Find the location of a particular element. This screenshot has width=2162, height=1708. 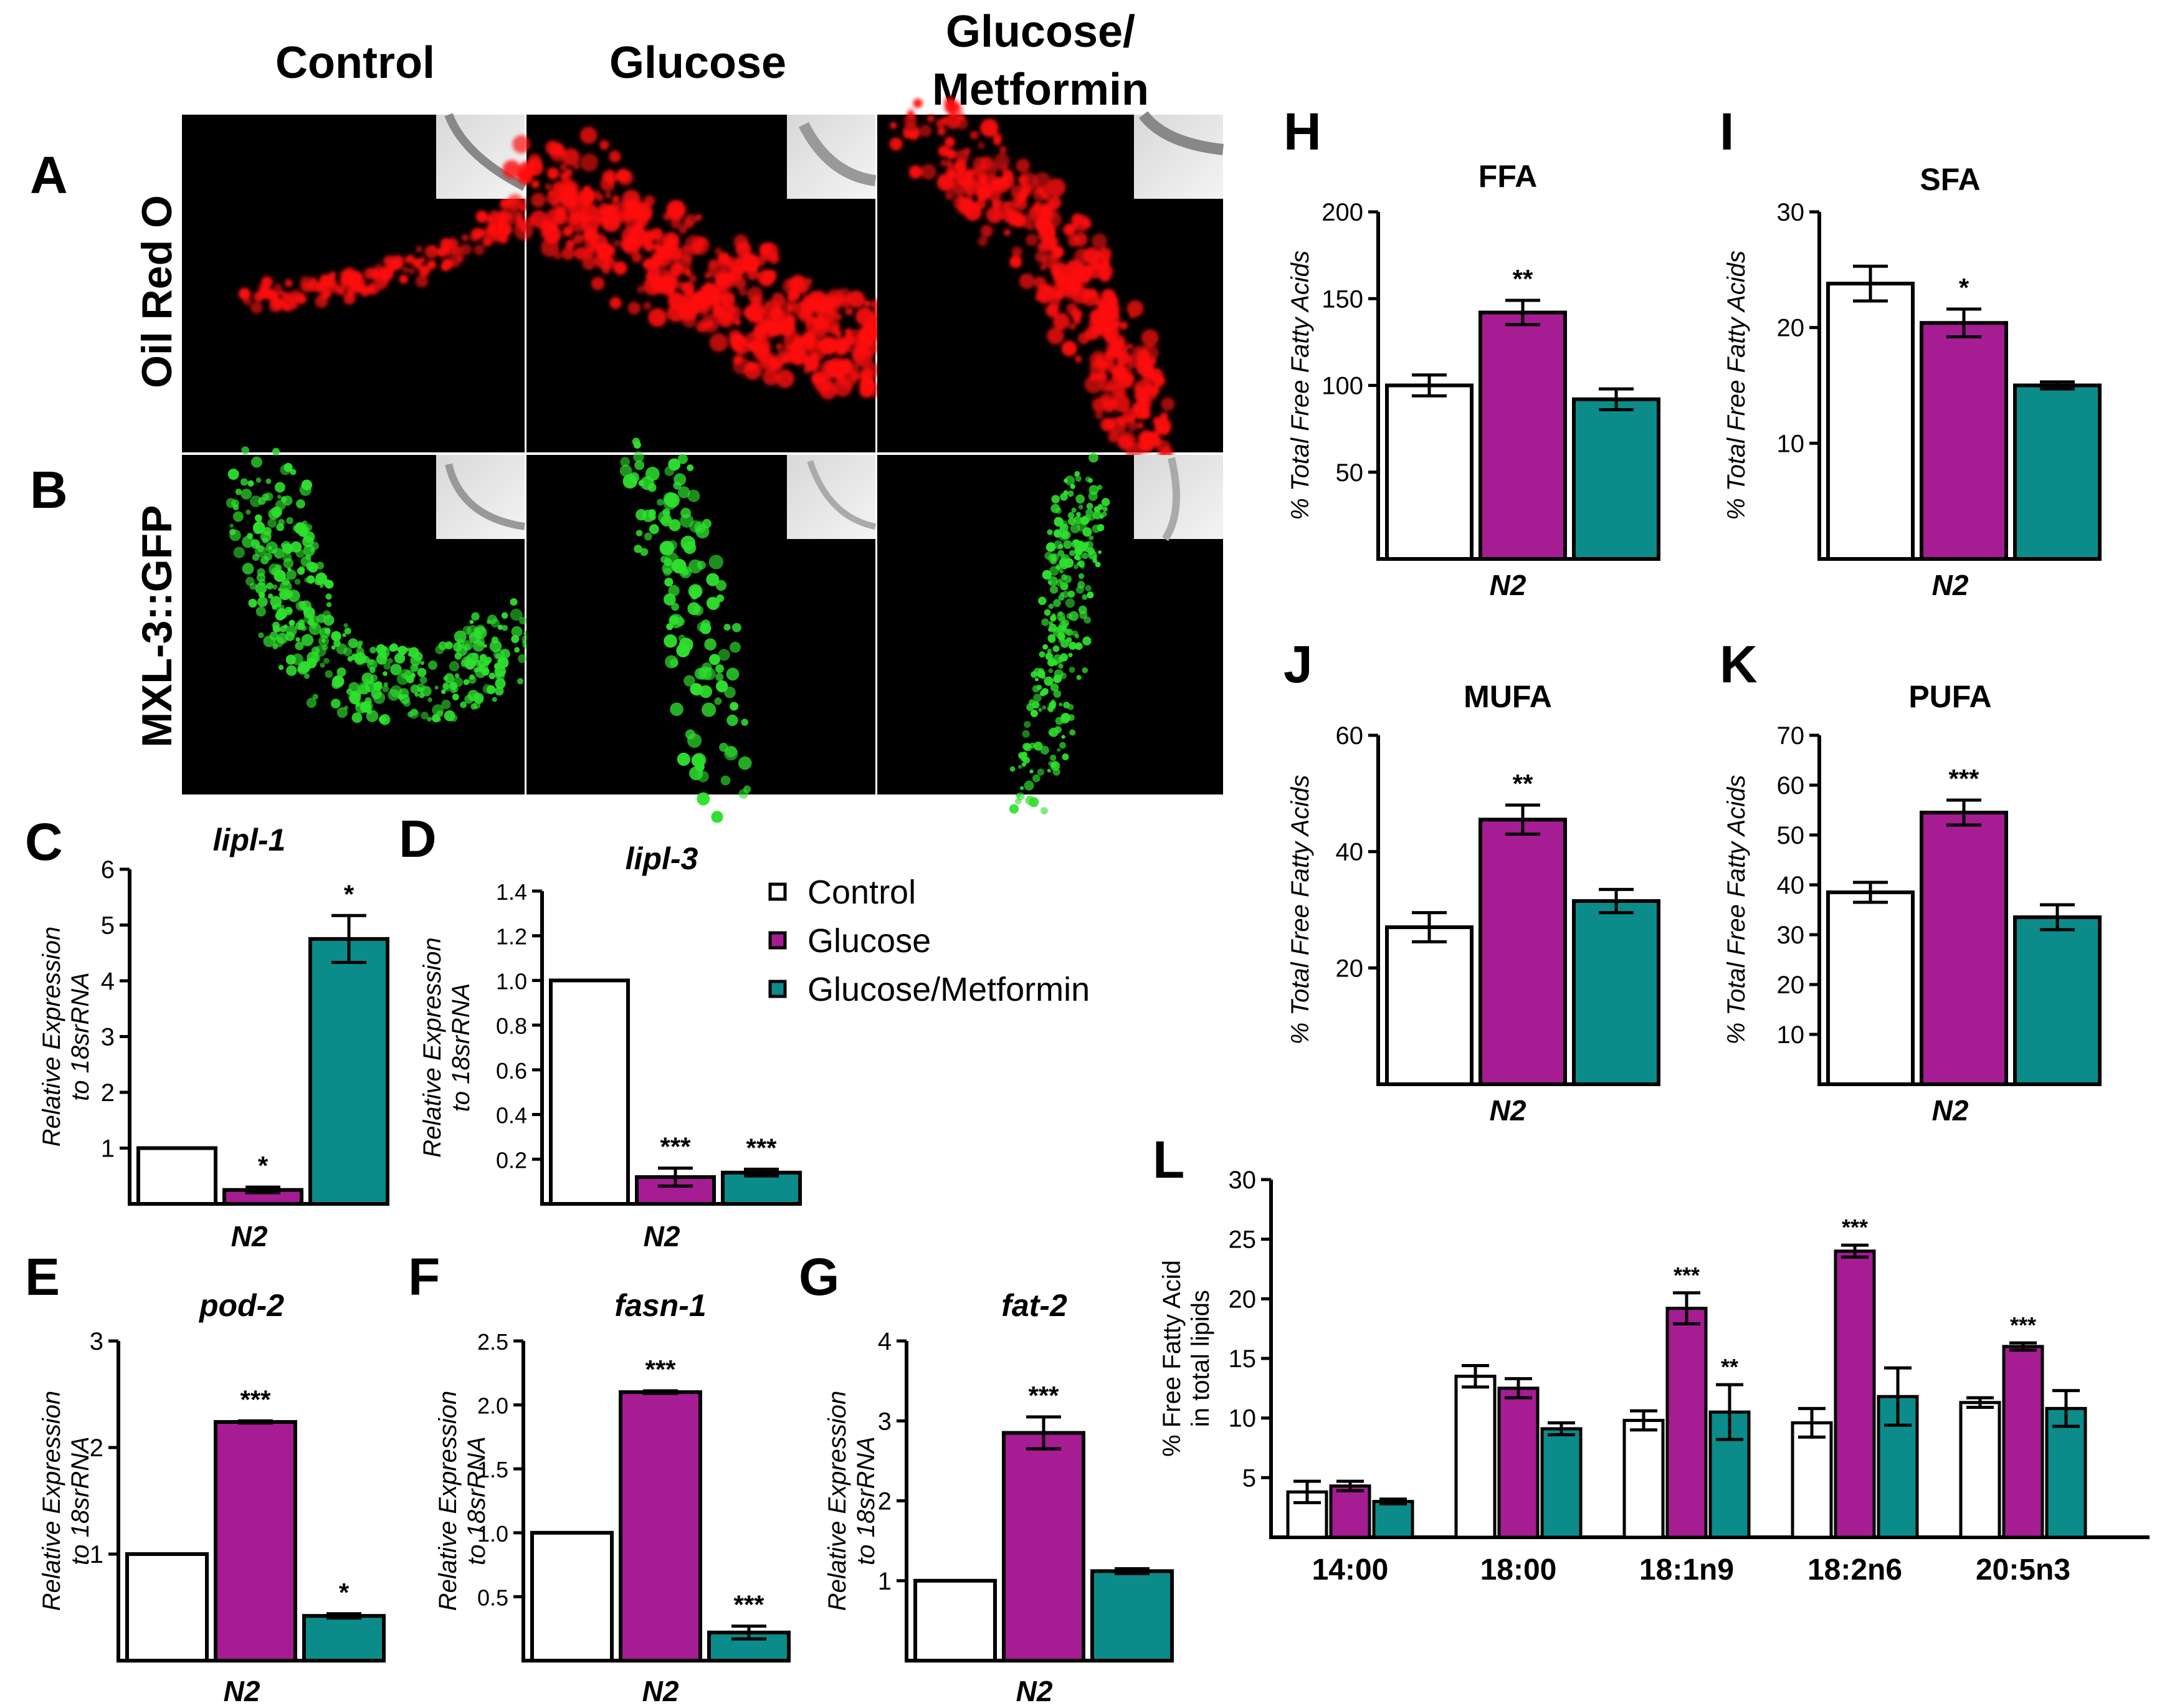

panel-letter: E is located at coordinates (42, 1277).